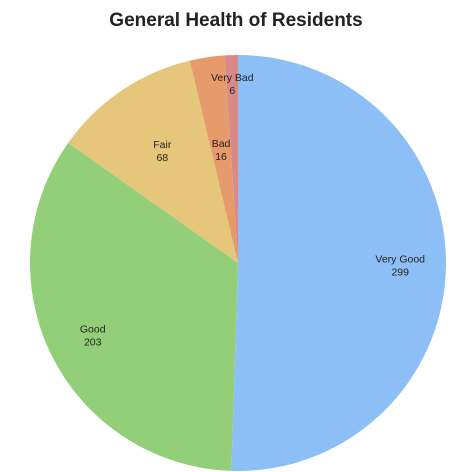 The image size is (472, 472). Describe the element at coordinates (400, 273) in the screenshot. I see `pie-label-value: 299` at that location.